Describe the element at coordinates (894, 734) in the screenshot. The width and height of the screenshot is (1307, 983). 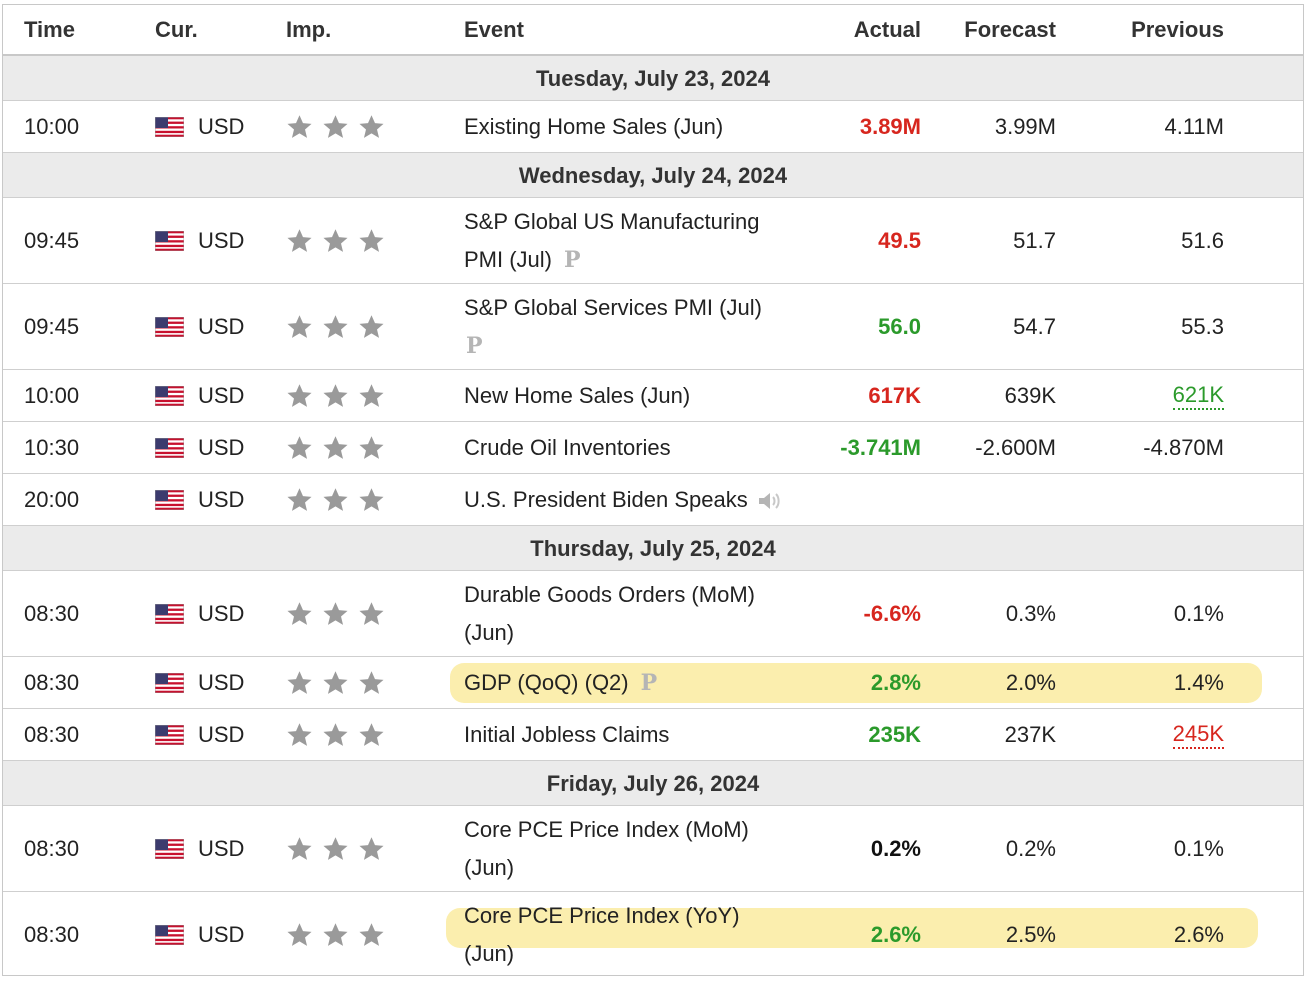
I see `actual-value: 235K` at that location.